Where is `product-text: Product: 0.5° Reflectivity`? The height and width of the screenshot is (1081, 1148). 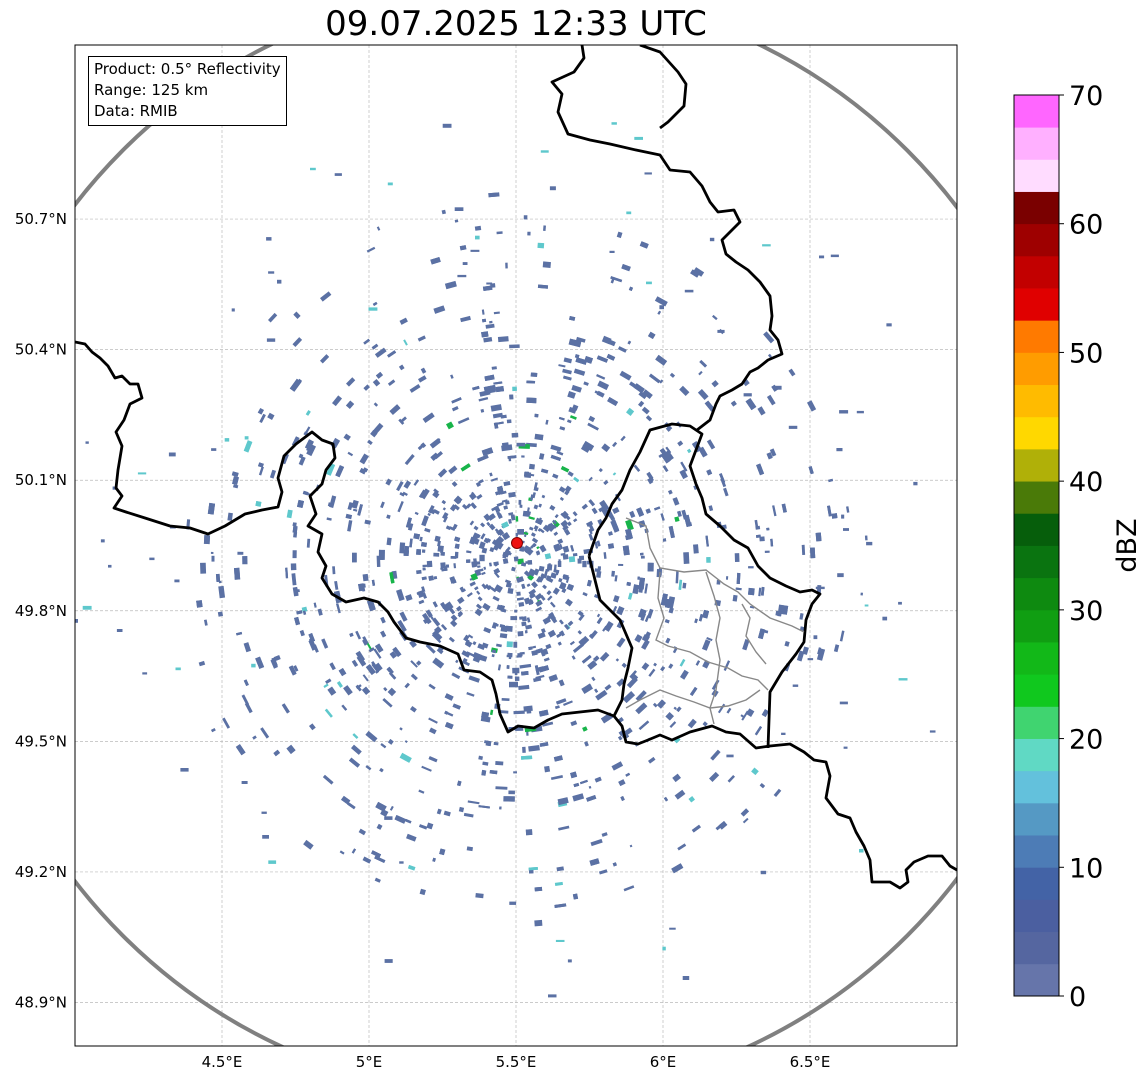
product-text: Product: 0.5° Reflectivity is located at coordinates (187, 69).